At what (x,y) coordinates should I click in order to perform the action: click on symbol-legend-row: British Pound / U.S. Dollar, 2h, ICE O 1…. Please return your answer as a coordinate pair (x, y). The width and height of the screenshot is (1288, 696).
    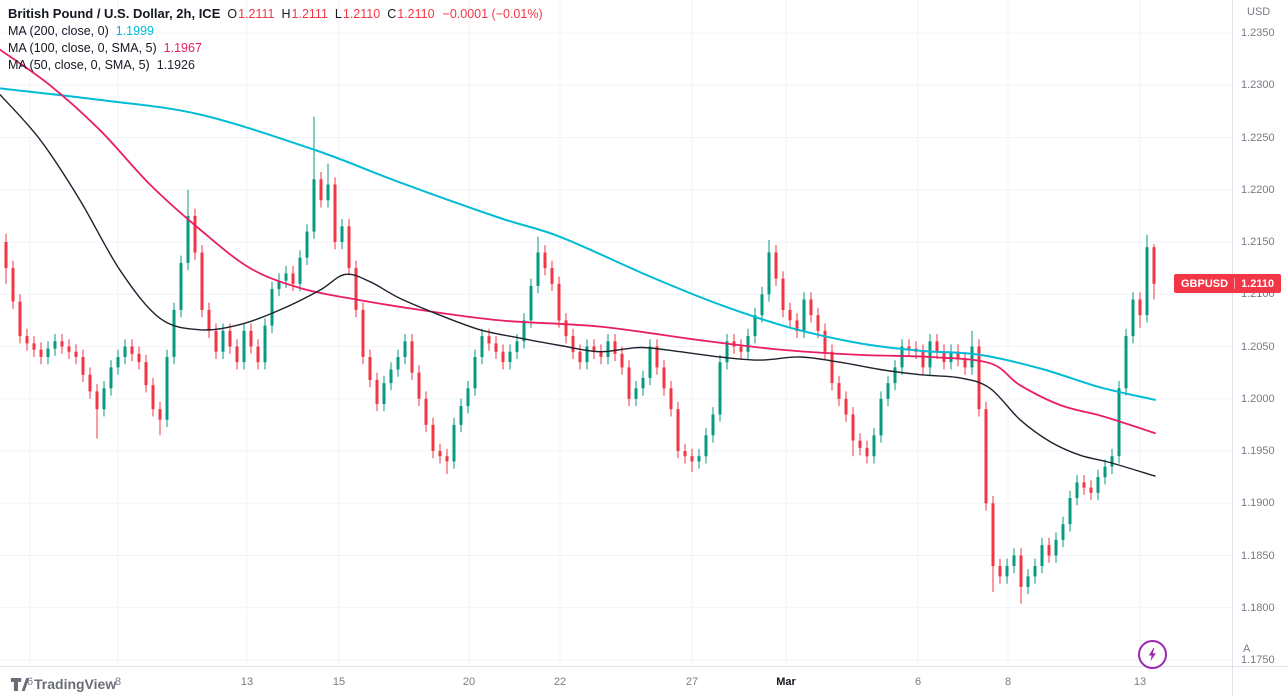
    Looking at the image, I should click on (275, 13).